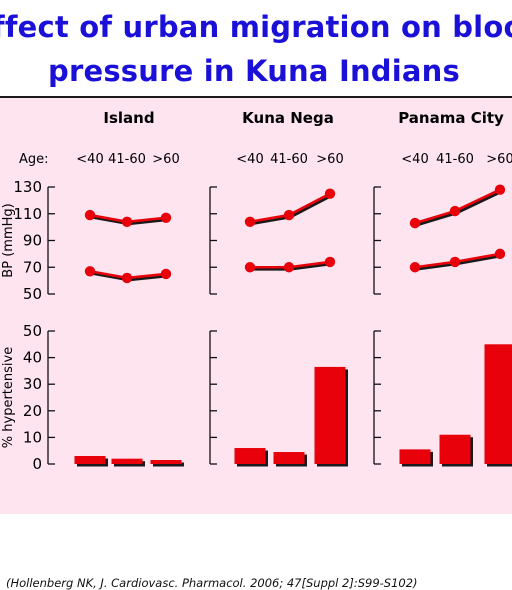 This screenshot has width=512, height=590. I want to click on hypertensive-axis-label: % hypertensive, so click(8, 397).